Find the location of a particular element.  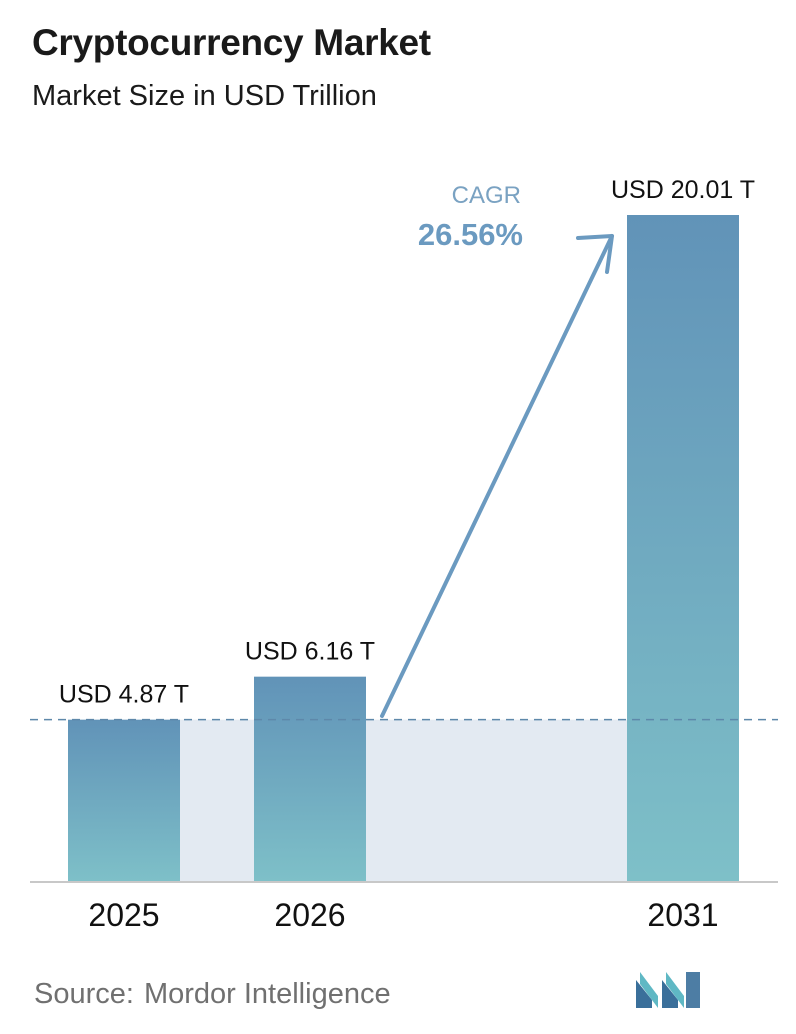

x-tick-label-2025: 2025 is located at coordinates (123, 915).